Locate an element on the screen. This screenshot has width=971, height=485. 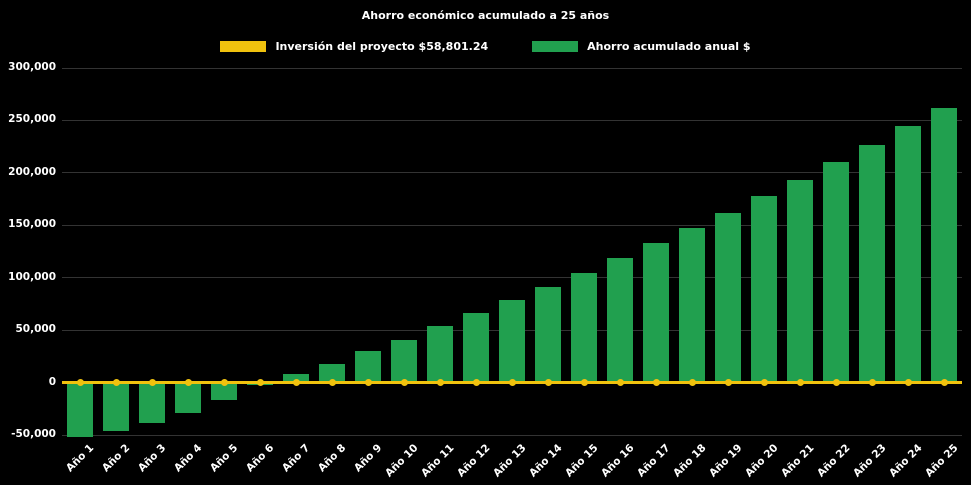
x-axis-label: Año 24 is located at coordinates (905, 461).